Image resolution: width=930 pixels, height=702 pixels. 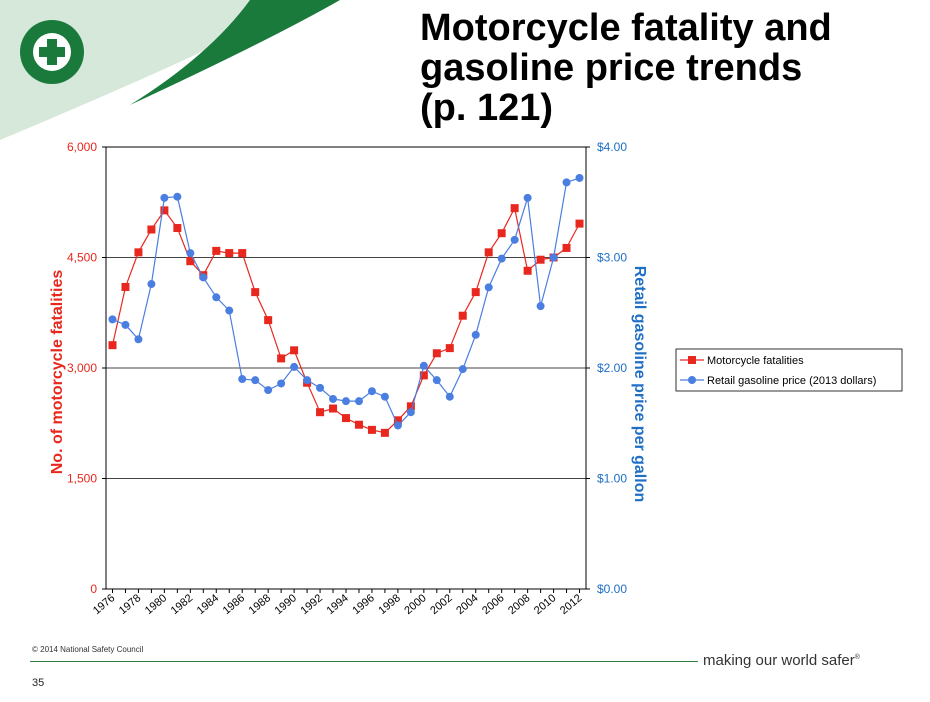 What do you see at coordinates (755, 361) in the screenshot?
I see `legend-label: Motorcycle fatalities` at bounding box center [755, 361].